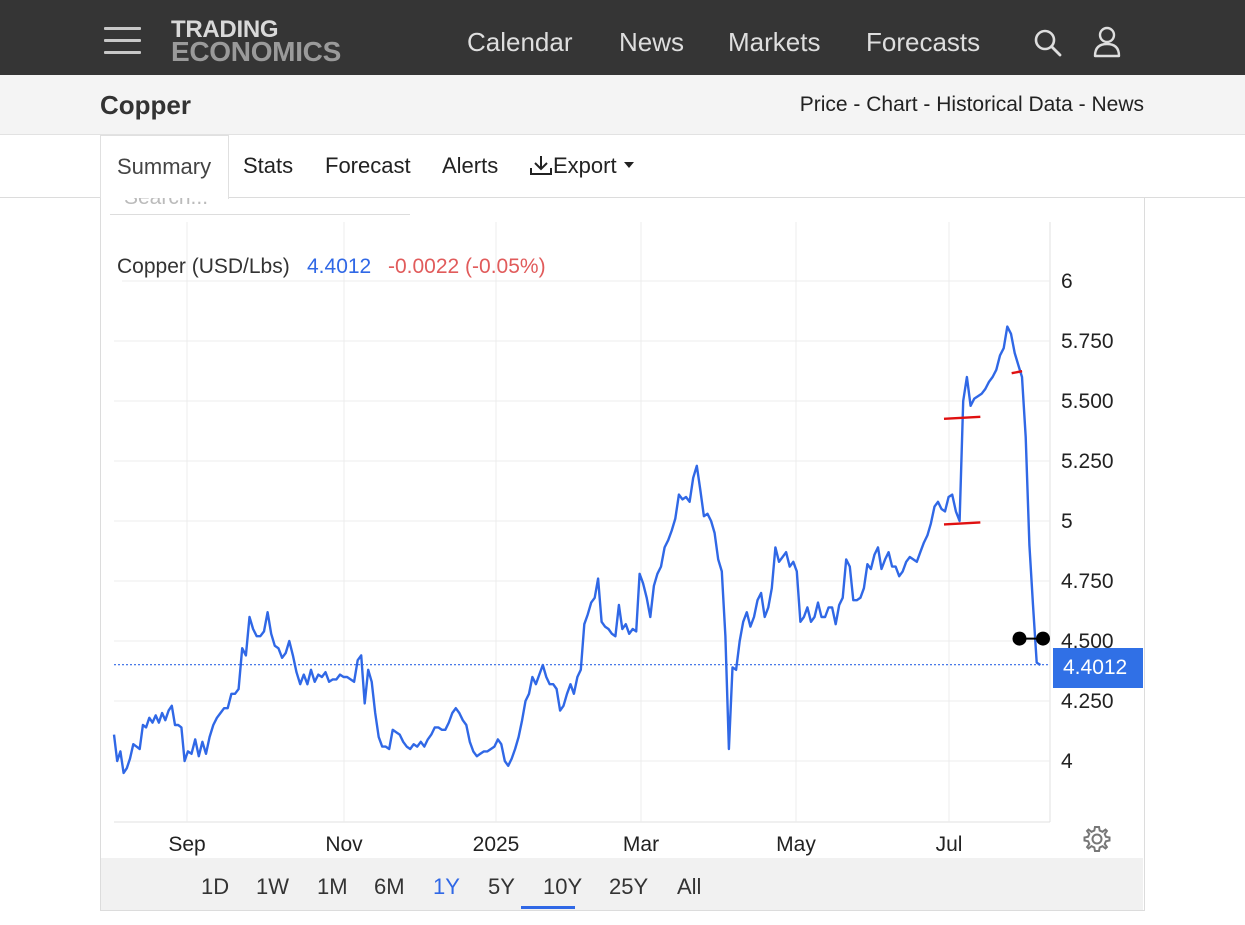 This screenshot has height=925, width=1245. What do you see at coordinates (225, 29) in the screenshot?
I see `brand-line-1: TRADING` at bounding box center [225, 29].